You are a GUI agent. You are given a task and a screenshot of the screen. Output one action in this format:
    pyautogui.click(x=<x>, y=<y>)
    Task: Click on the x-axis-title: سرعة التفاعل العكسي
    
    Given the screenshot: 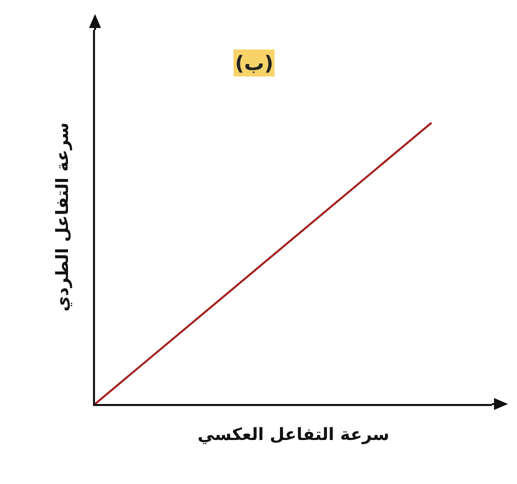 What is the action you would take?
    pyautogui.click(x=294, y=435)
    